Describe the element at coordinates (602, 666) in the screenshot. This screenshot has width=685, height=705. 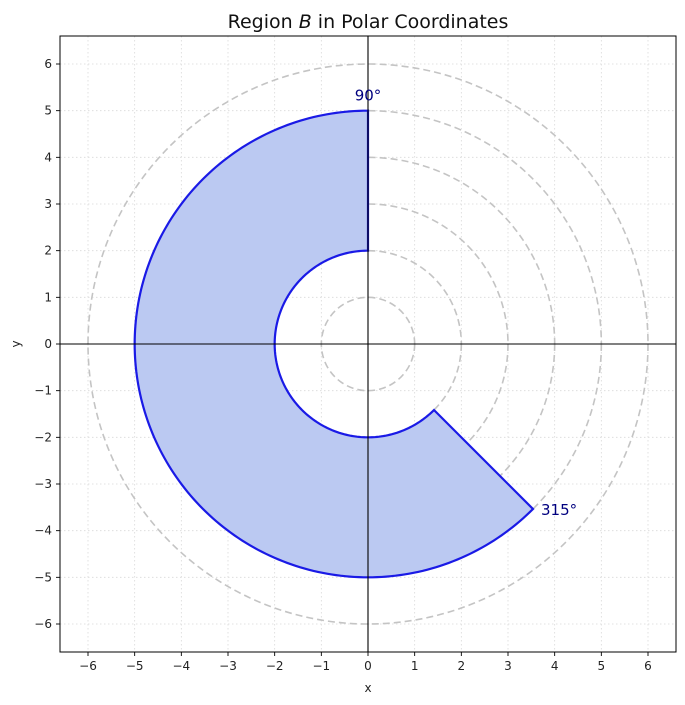
I see `x-tick-label: 5` at that location.